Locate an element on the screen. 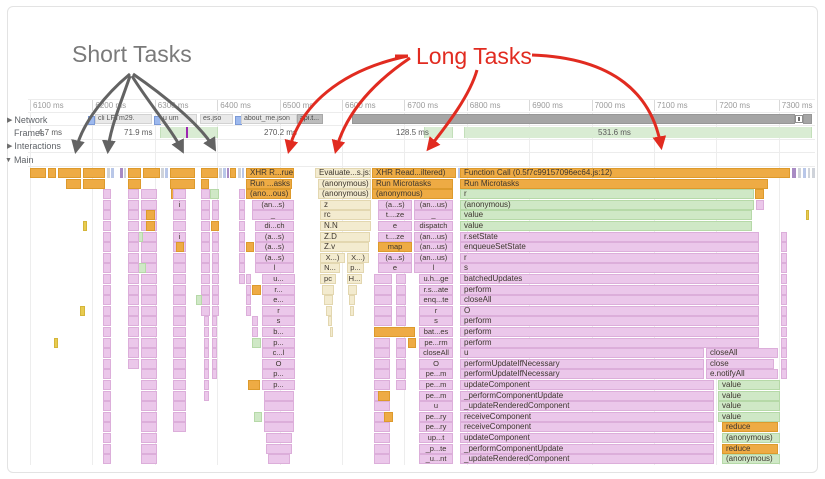 Image resolution: width=825 pixels, height=479 pixels. flame-bar: t....ze is located at coordinates (395, 215).